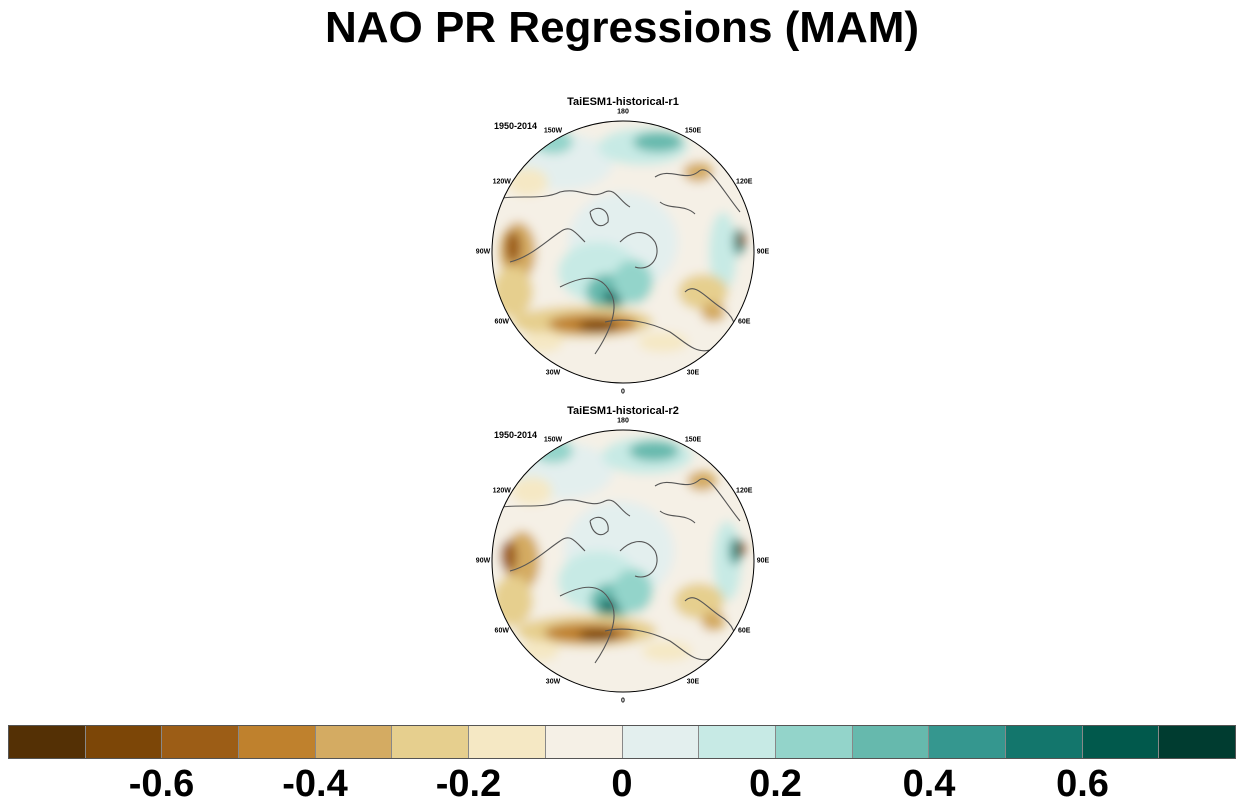 The width and height of the screenshot is (1244, 807). Describe the element at coordinates (468, 784) in the screenshot. I see `colorbar-tick-label: -0.2` at that location.